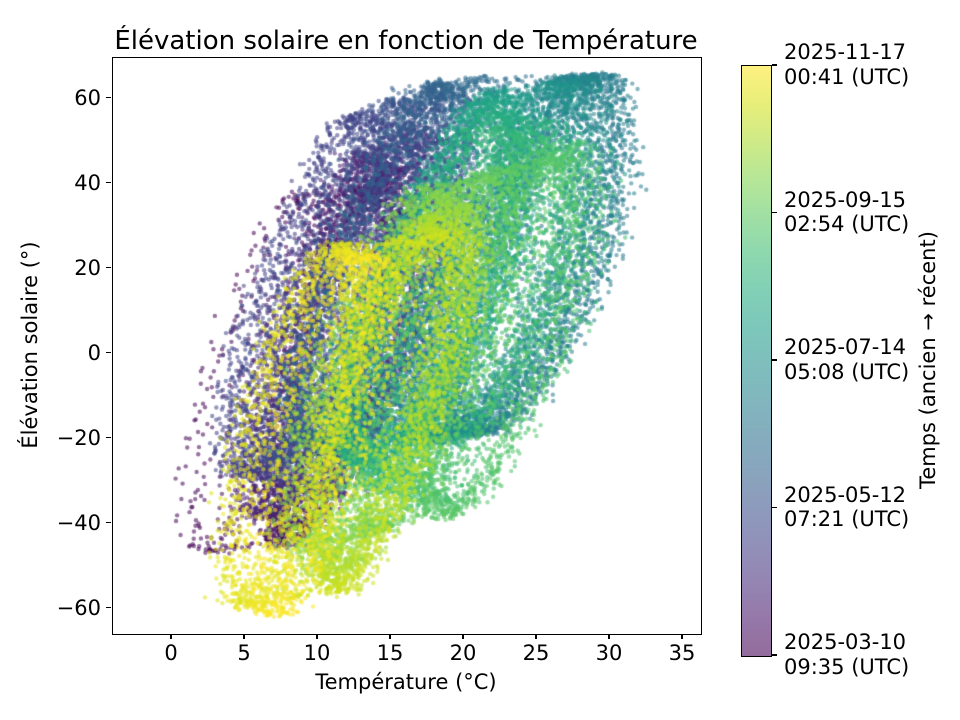 Image resolution: width=960 pixels, height=720 pixels. I want to click on colorbar-gradient-canvas, so click(756, 361).